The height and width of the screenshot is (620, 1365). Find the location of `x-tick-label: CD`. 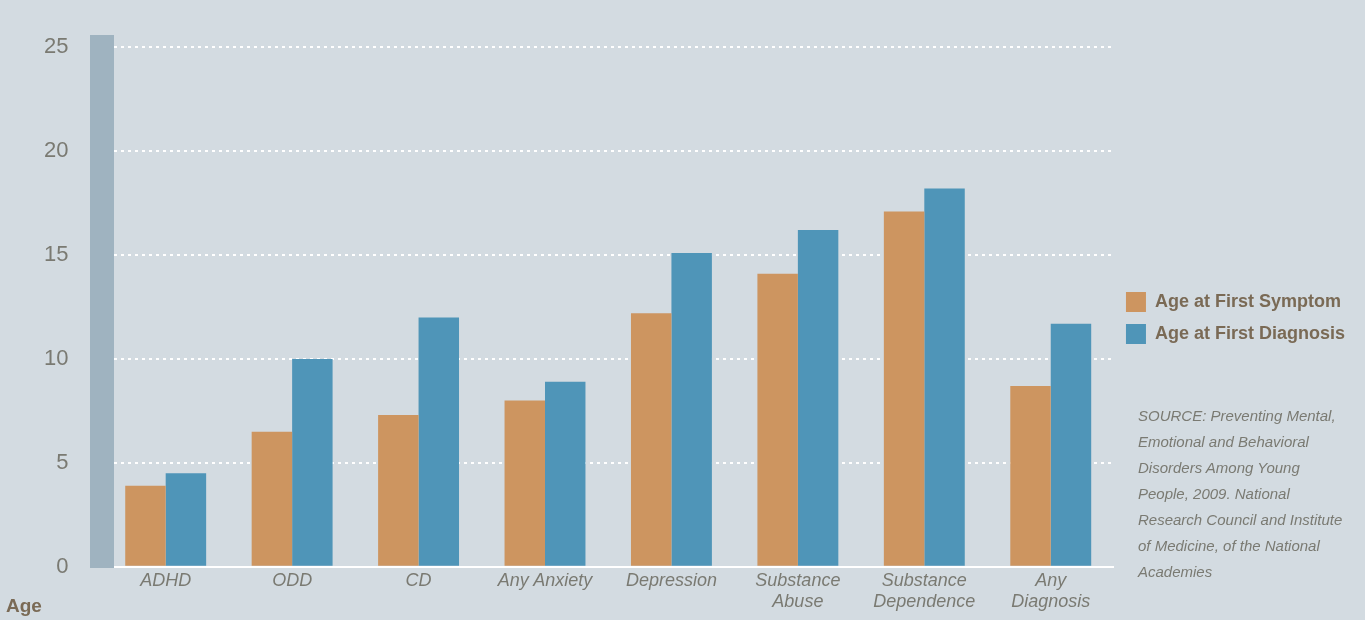

x-tick-label: CD is located at coordinates (418, 579).